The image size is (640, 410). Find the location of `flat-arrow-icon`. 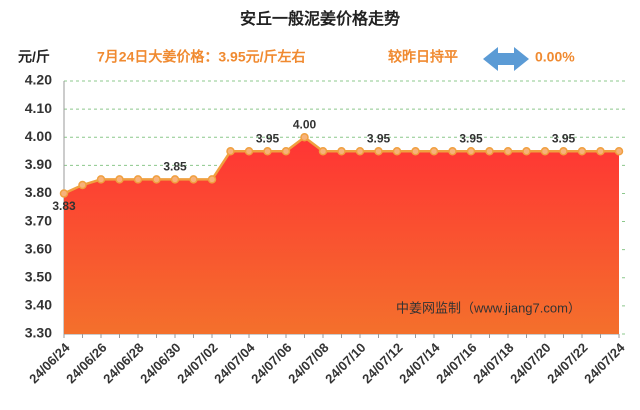

flat-arrow-icon is located at coordinates (506, 59).